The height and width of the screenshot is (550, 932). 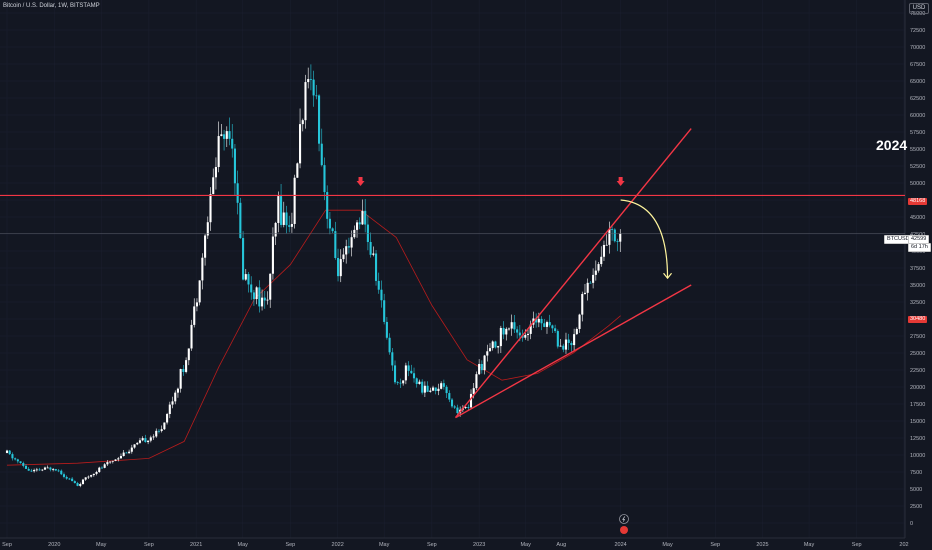 I want to click on resistance-price-label: 48168, so click(x=918, y=201).